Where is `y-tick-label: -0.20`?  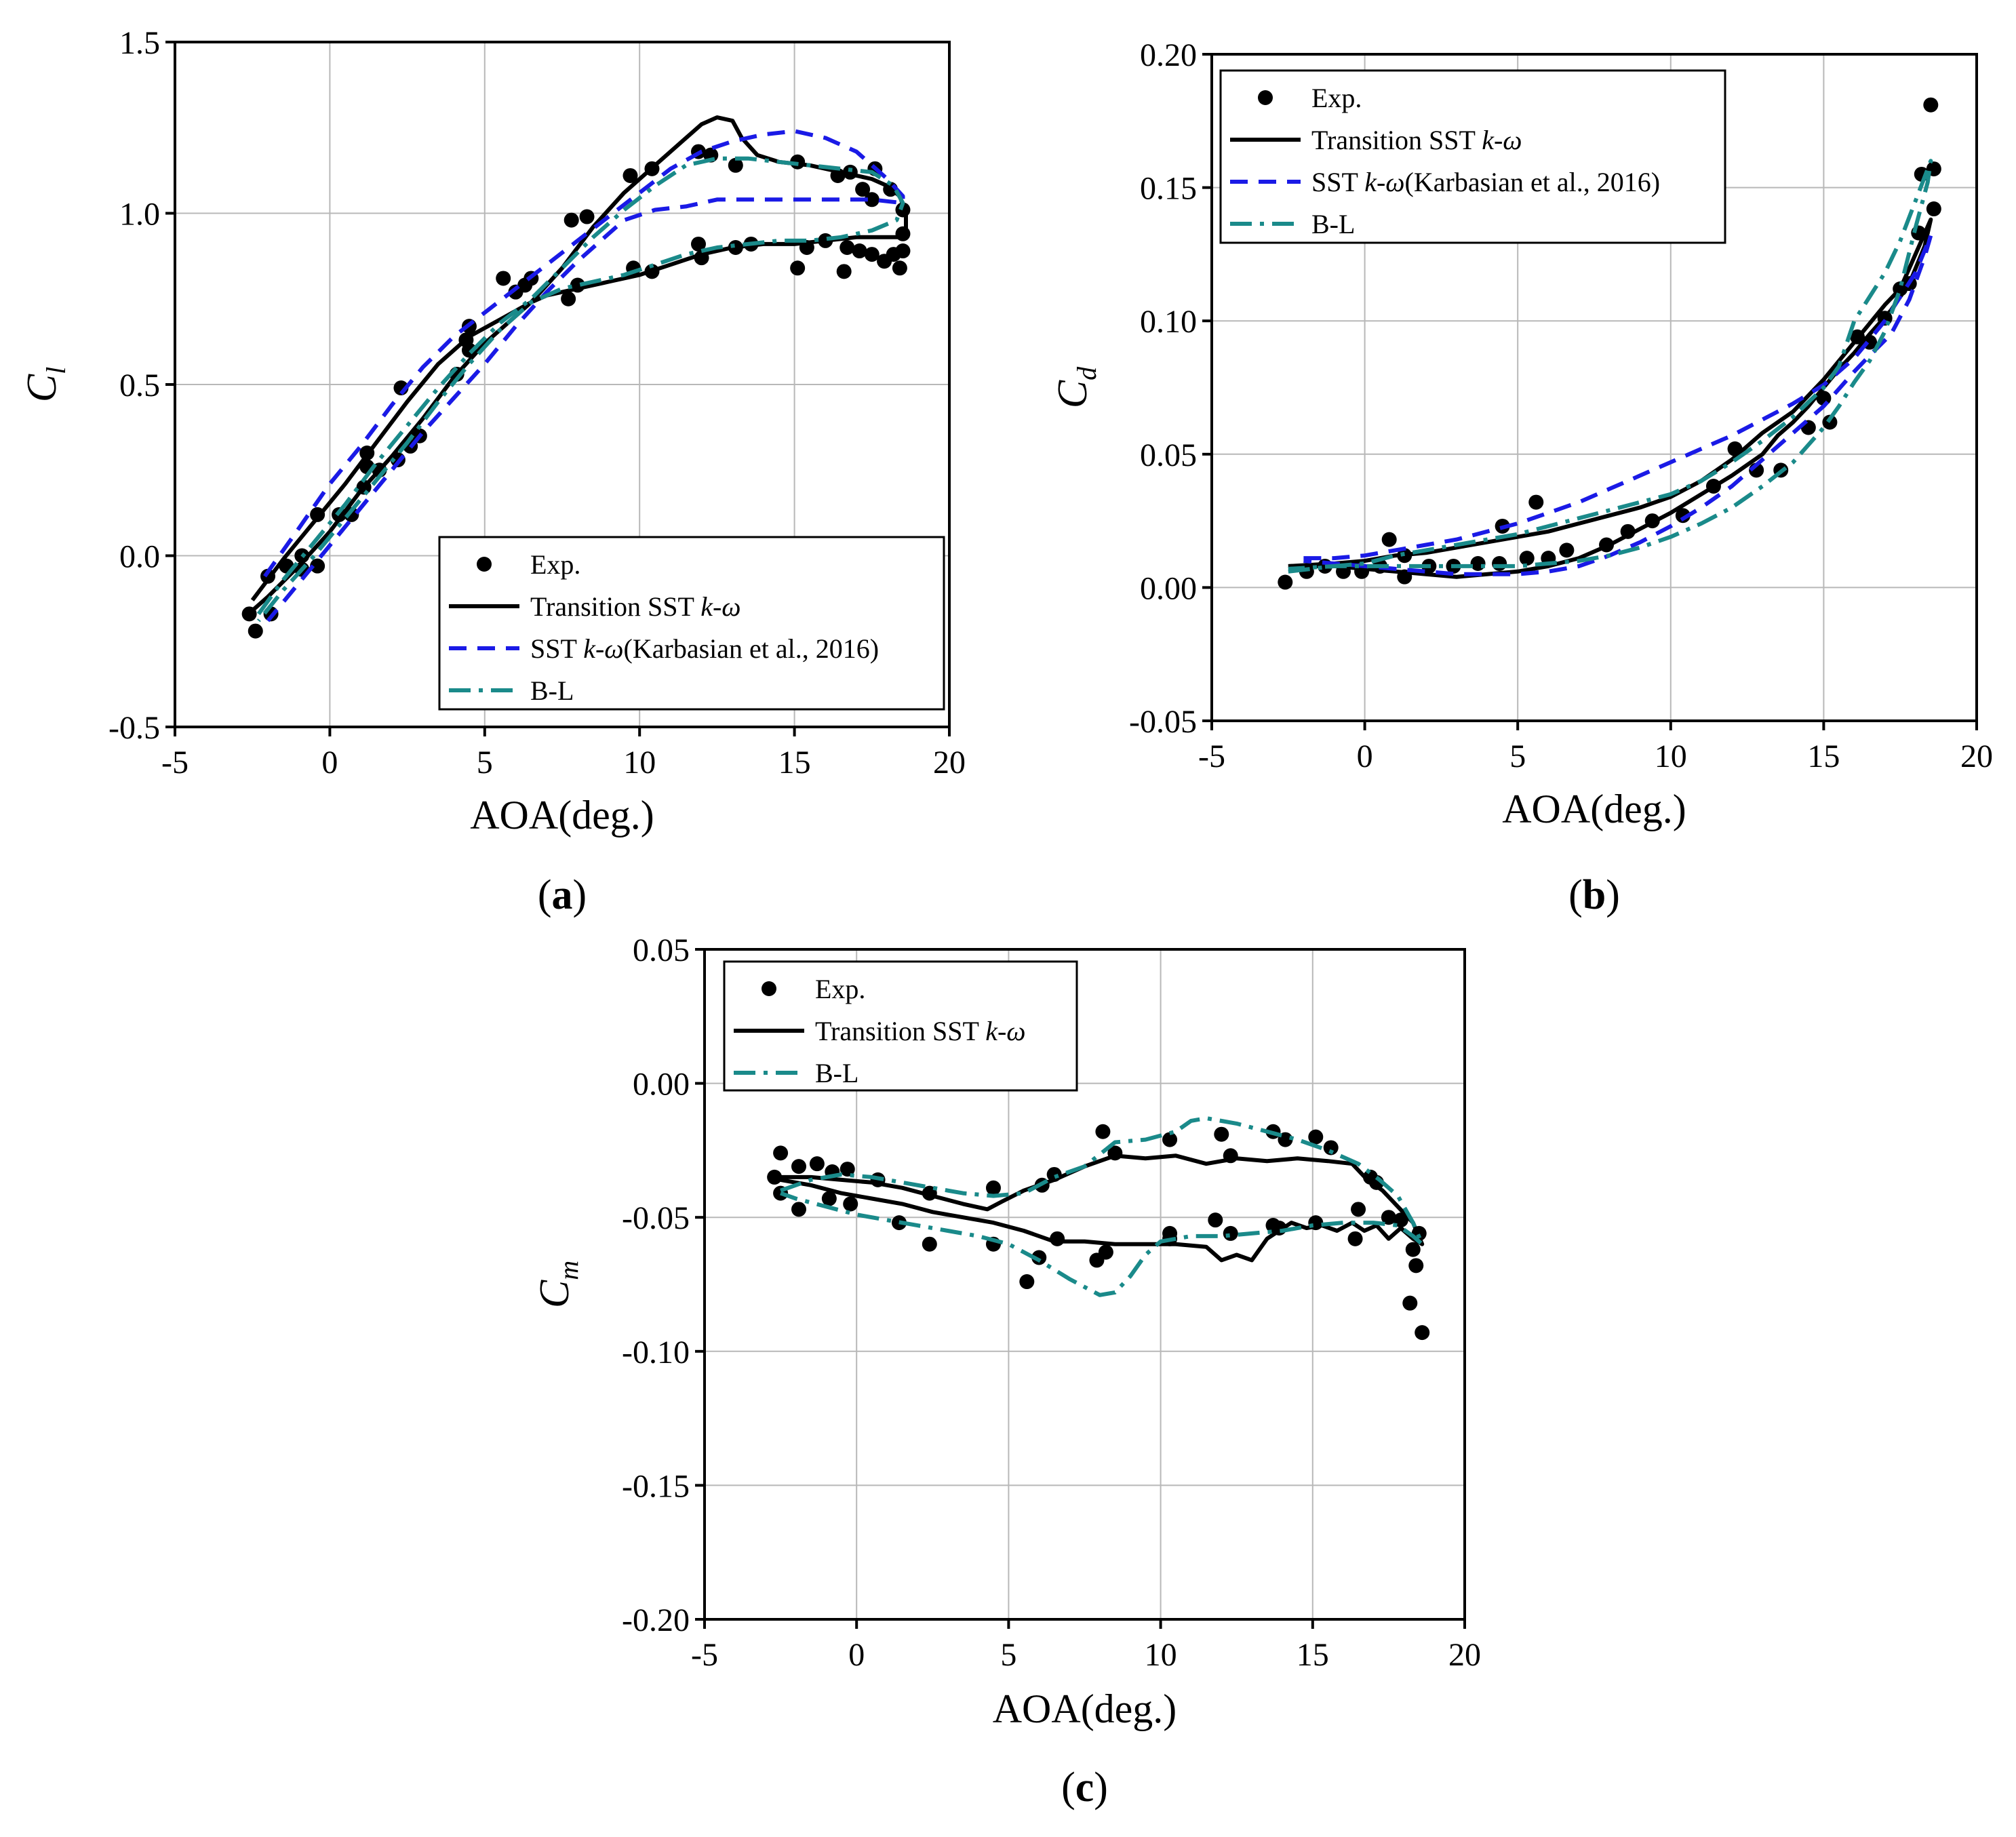
y-tick-label: -0.20 is located at coordinates (656, 1620).